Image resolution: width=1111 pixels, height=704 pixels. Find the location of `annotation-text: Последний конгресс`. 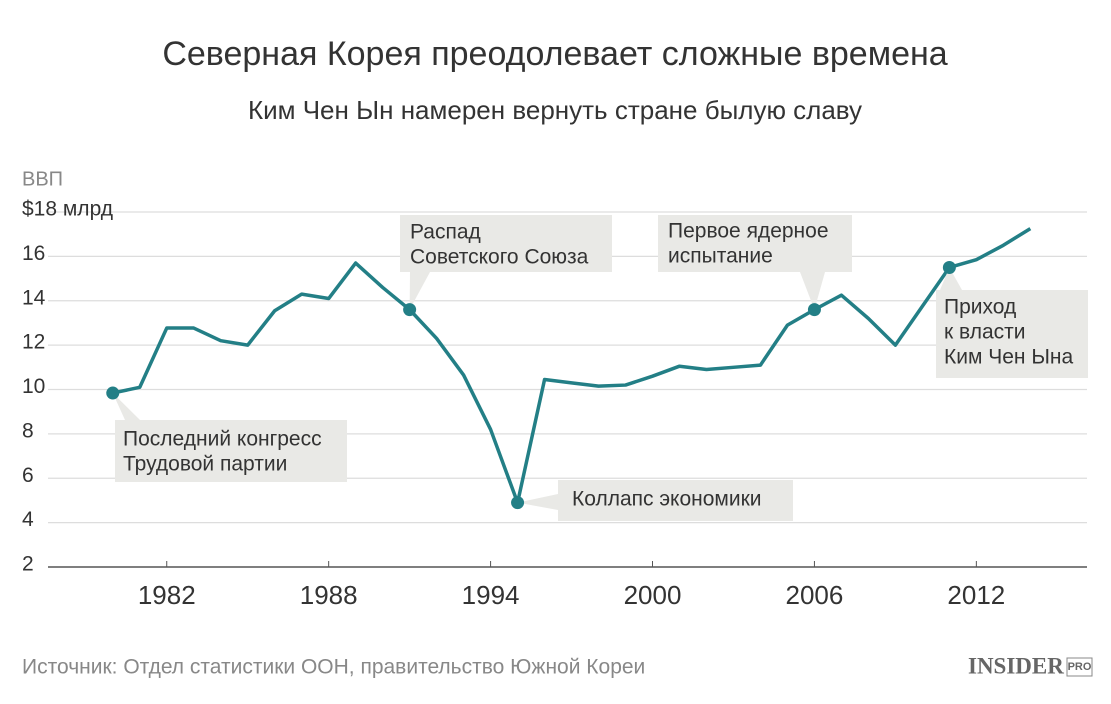

annotation-text: Последний конгресс is located at coordinates (222, 439).